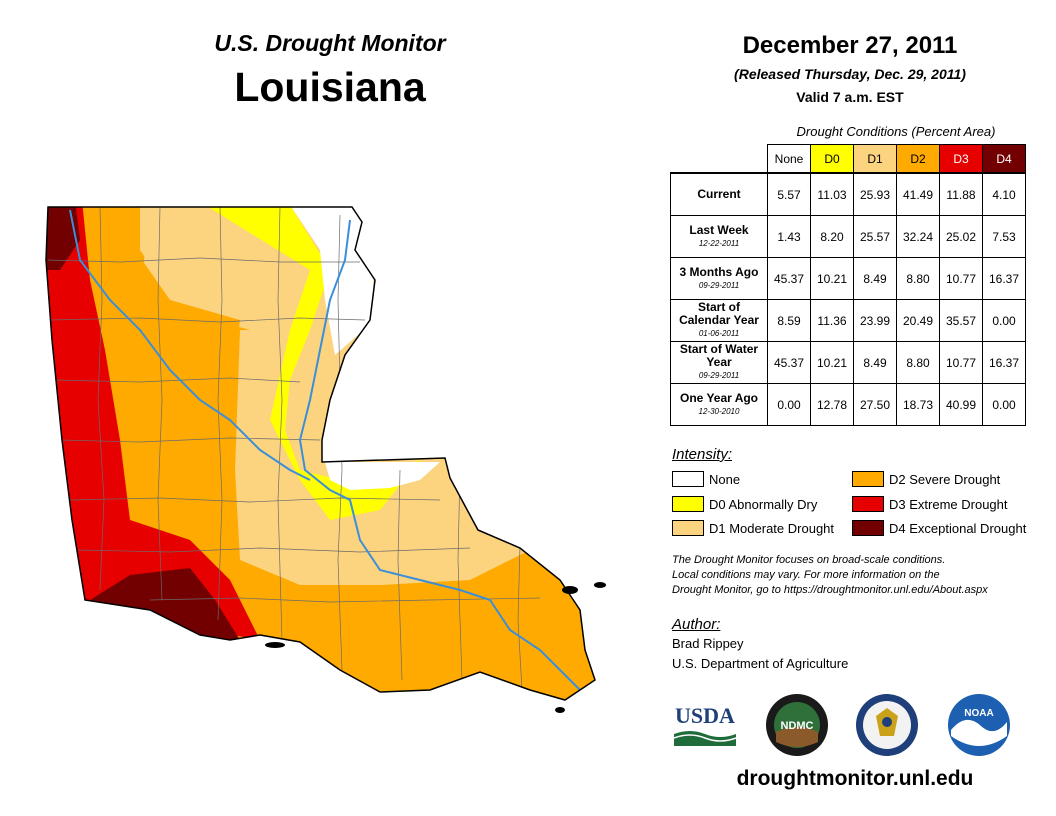 The width and height of the screenshot is (1056, 816). I want to click on table-cell: 1.43, so click(789, 236).